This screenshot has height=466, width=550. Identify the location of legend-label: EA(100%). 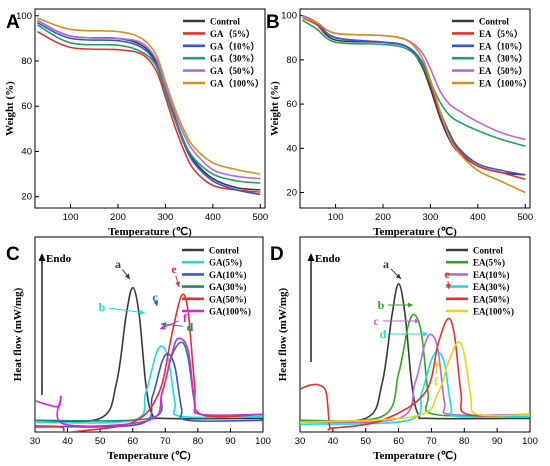
(493, 312).